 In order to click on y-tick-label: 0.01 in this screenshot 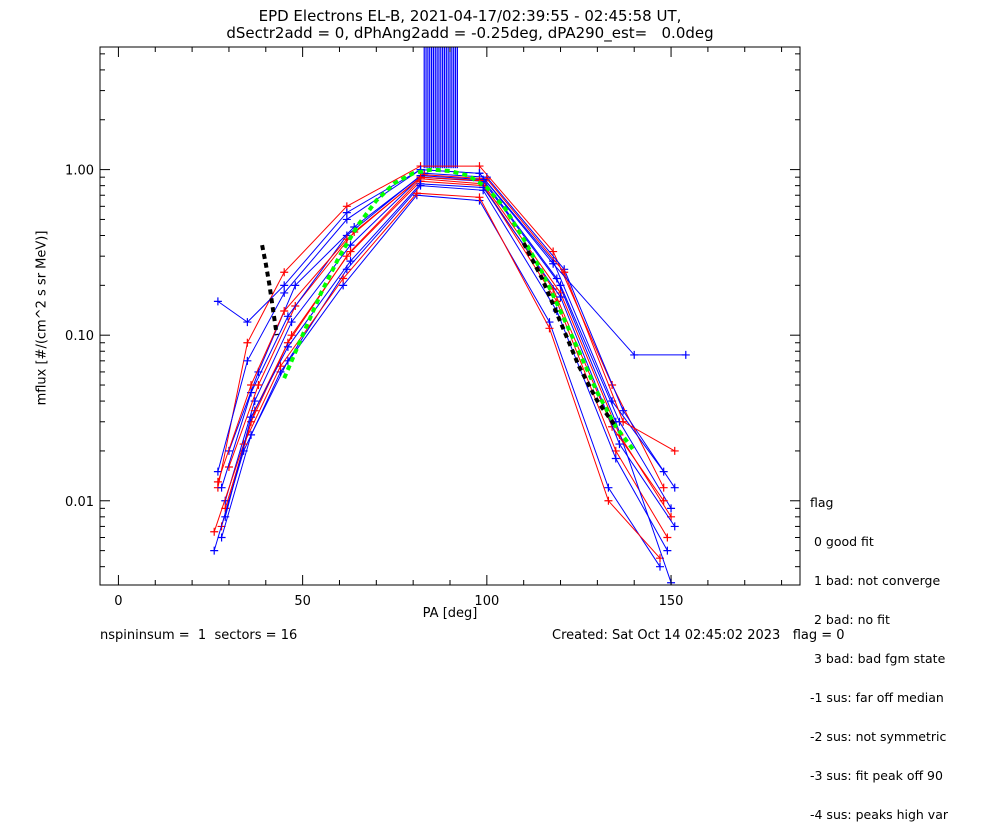, I will do `click(79, 502)`.